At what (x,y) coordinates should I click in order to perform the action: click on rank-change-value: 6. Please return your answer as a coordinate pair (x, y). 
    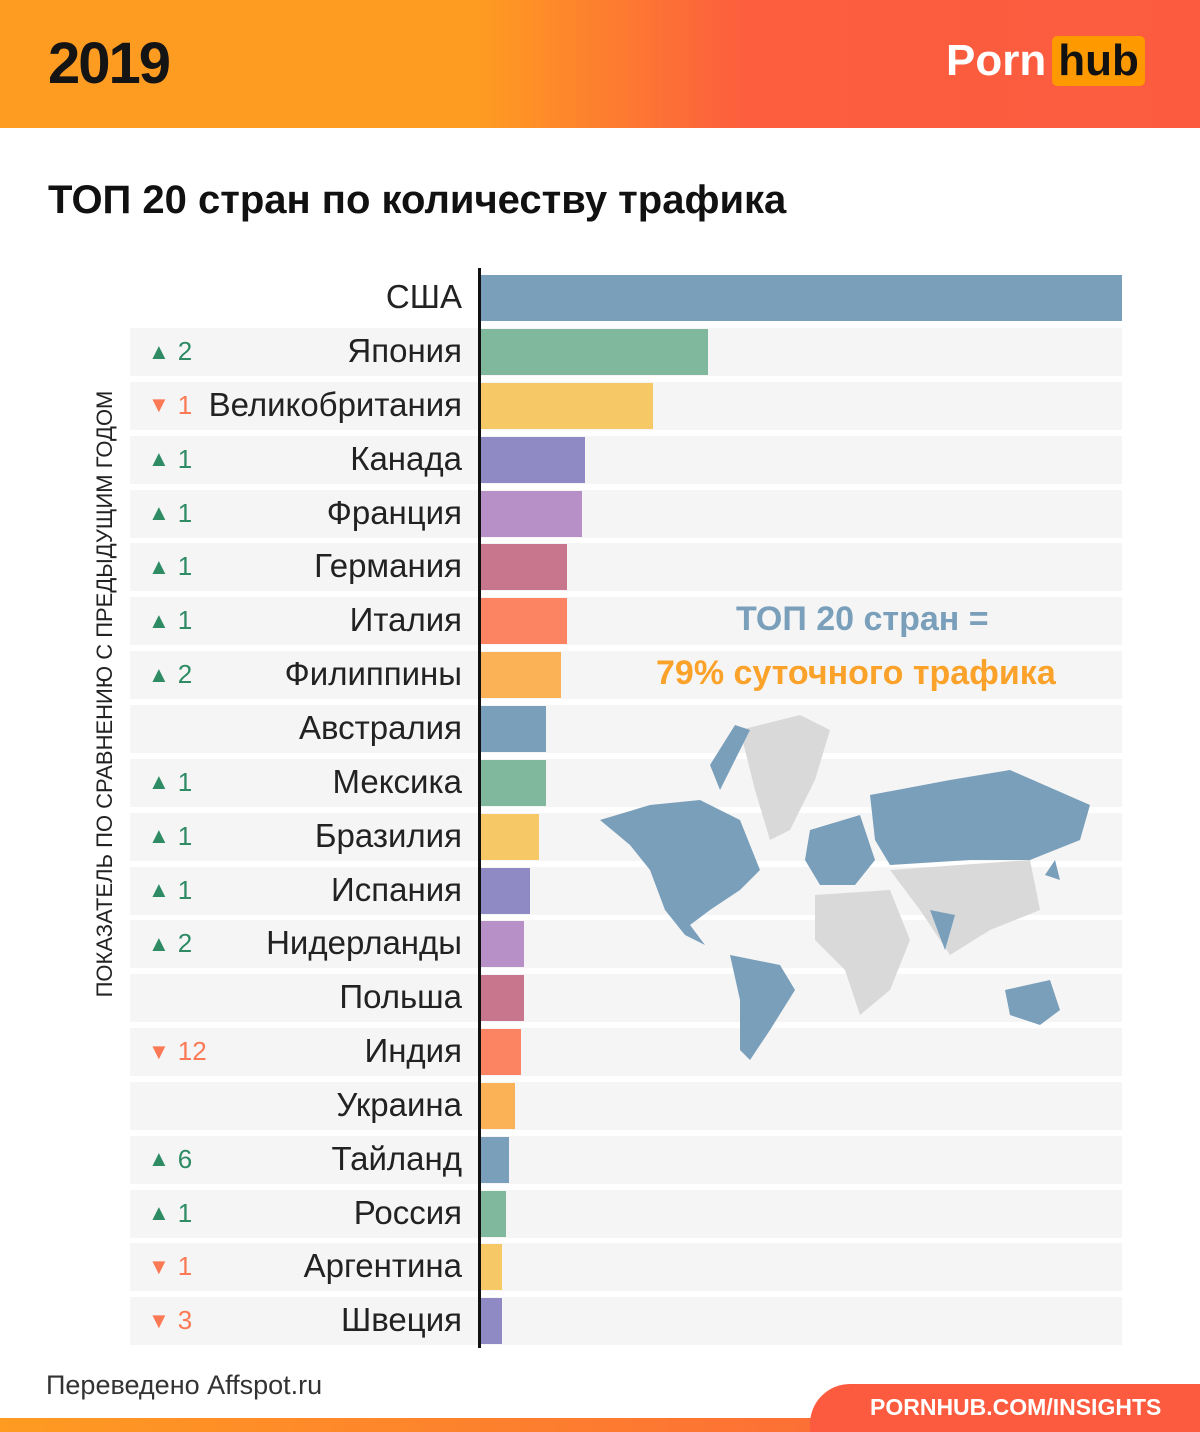
    Looking at the image, I should click on (185, 1158).